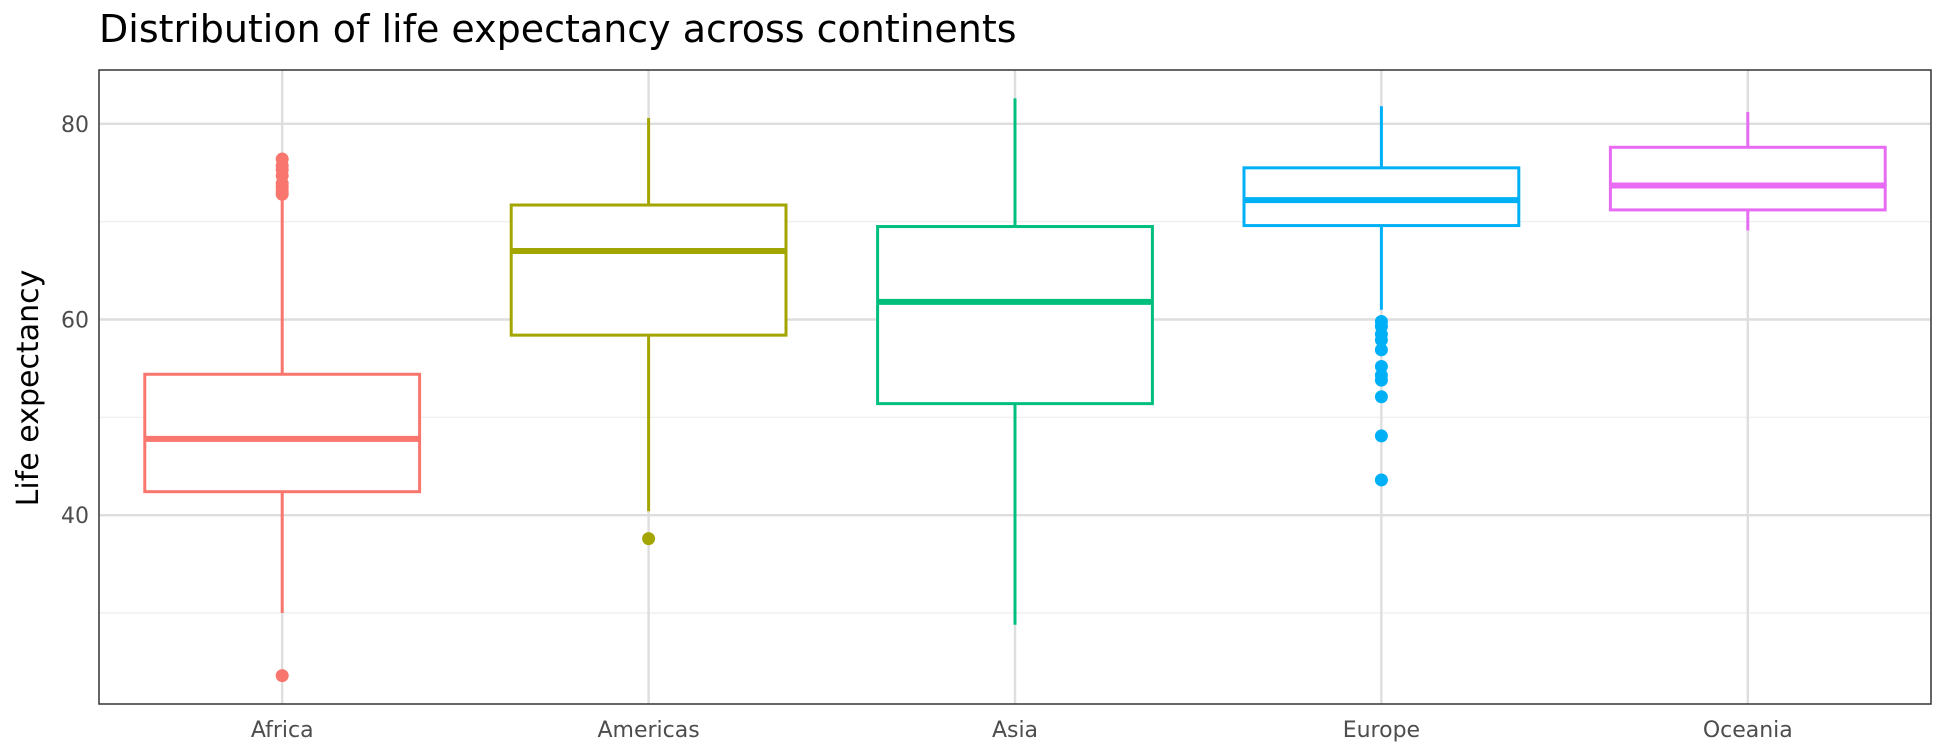  I want to click on y-tick-label: 60, so click(75, 320).